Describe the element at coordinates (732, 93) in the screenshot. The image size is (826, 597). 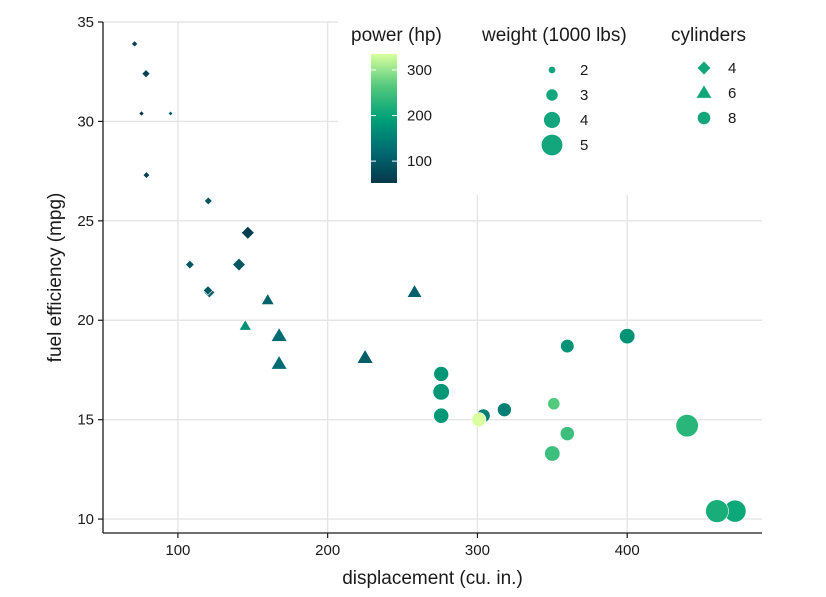
I see `cylinders-label-1: 6` at that location.